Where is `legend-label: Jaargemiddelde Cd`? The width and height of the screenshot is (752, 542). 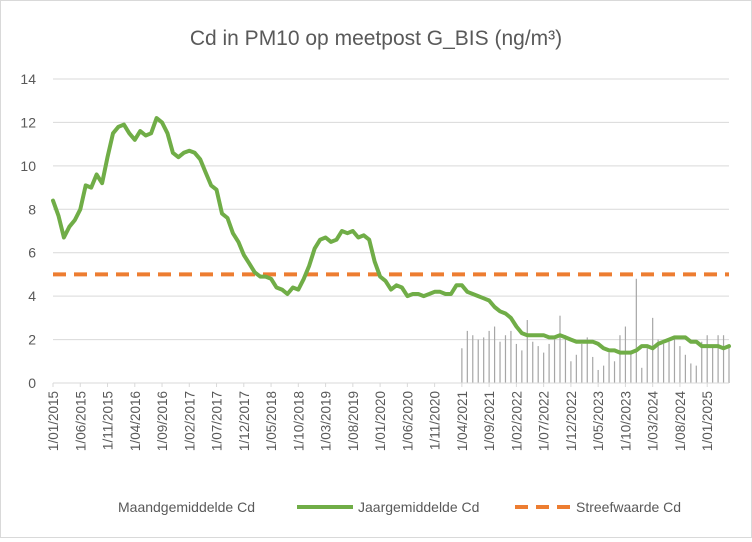 legend-label: Jaargemiddelde Cd is located at coordinates (418, 507).